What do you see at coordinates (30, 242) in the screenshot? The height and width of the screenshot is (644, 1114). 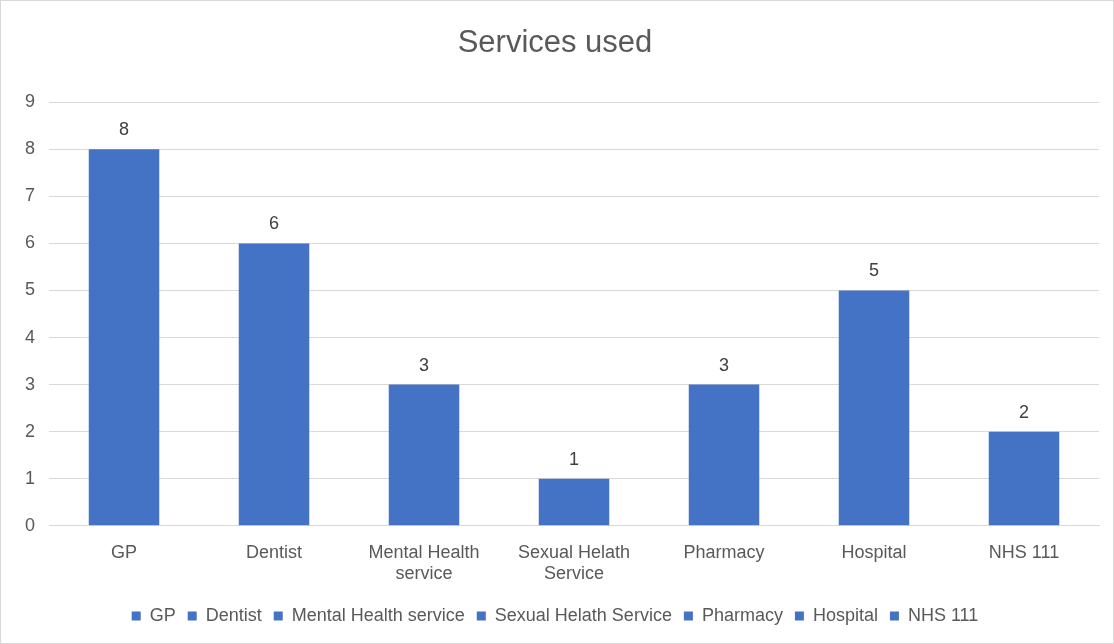 I see `y-tick-label: 6` at bounding box center [30, 242].